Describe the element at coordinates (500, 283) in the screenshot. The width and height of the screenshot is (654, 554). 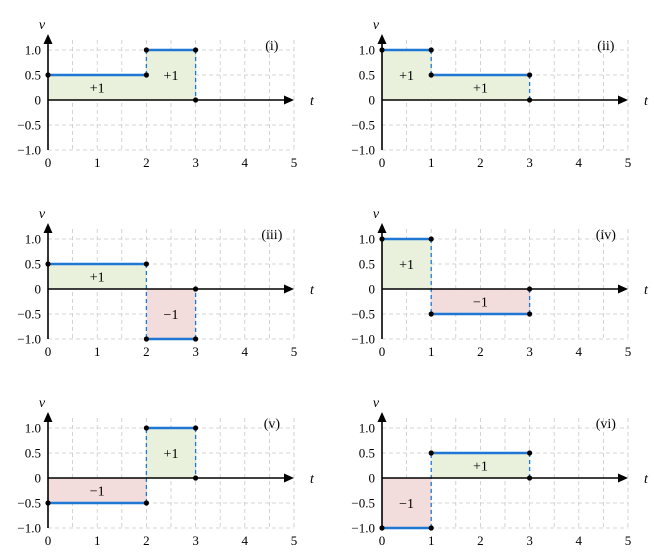
I see `panel-4: +1 −1 1.0 0.5 0 −0.5 −1.0 0 1 2 3 4 5 t v (iv)` at that location.